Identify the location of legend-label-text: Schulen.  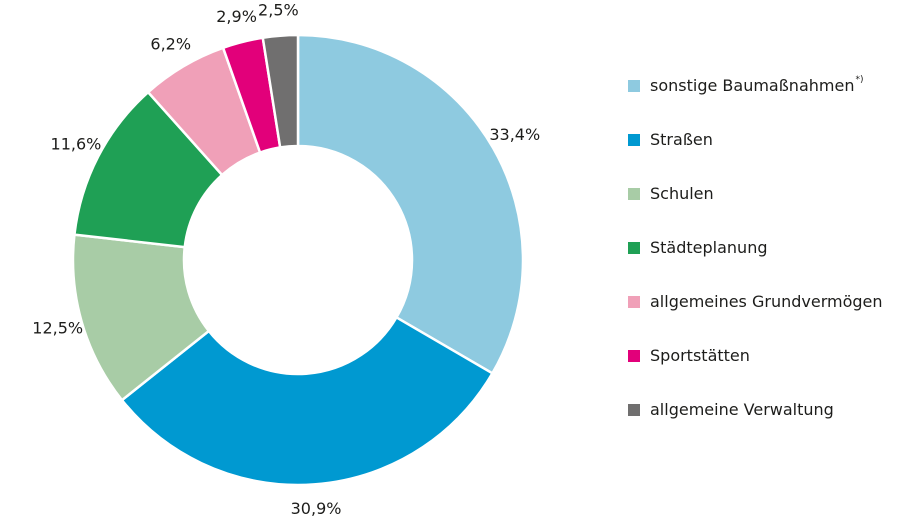
(682, 193).